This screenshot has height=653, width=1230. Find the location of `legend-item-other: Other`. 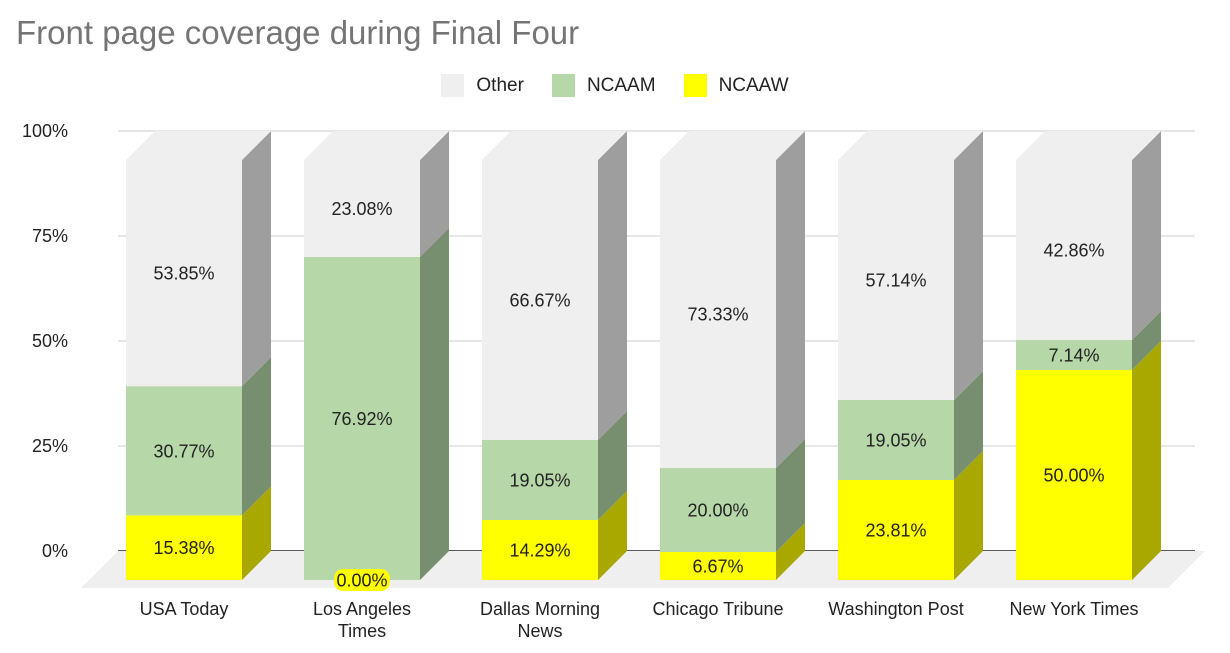

legend-item-other: Other is located at coordinates (482, 85).